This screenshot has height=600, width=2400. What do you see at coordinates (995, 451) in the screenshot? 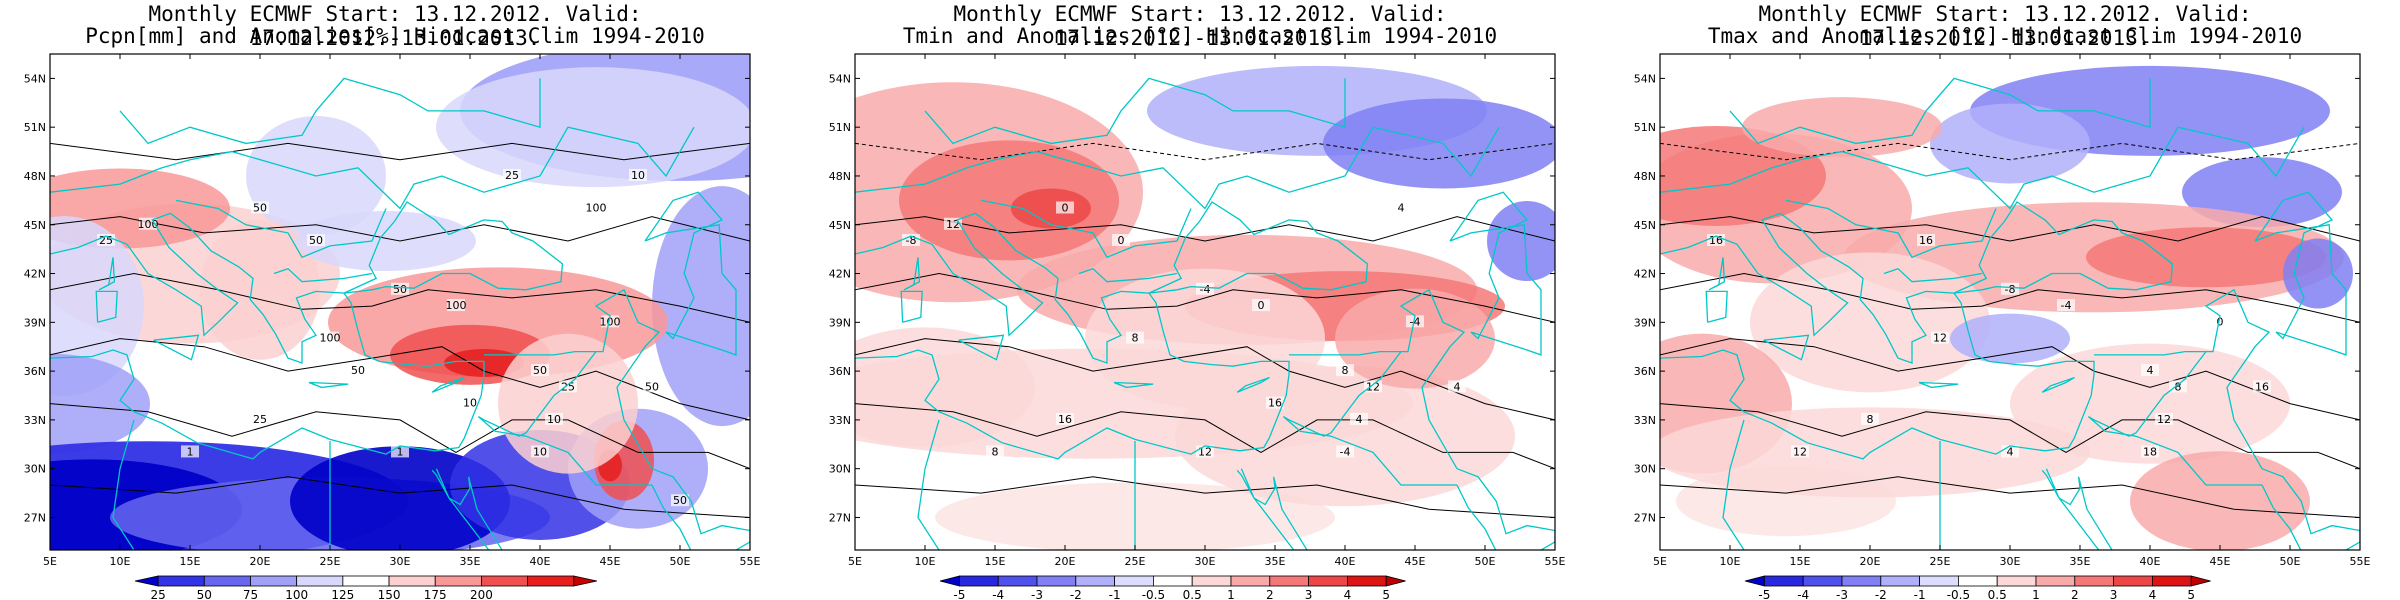
I see `contour-label: 8` at bounding box center [995, 451].